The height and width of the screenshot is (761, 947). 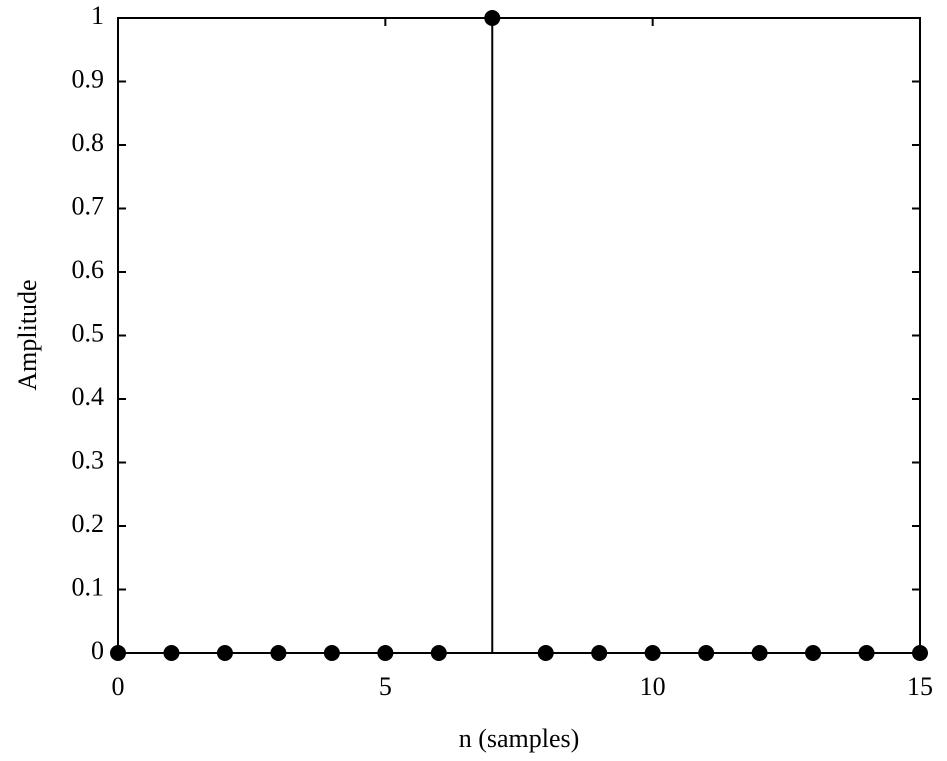 What do you see at coordinates (88, 205) in the screenshot?
I see `y-tick-label: 0.7` at bounding box center [88, 205].